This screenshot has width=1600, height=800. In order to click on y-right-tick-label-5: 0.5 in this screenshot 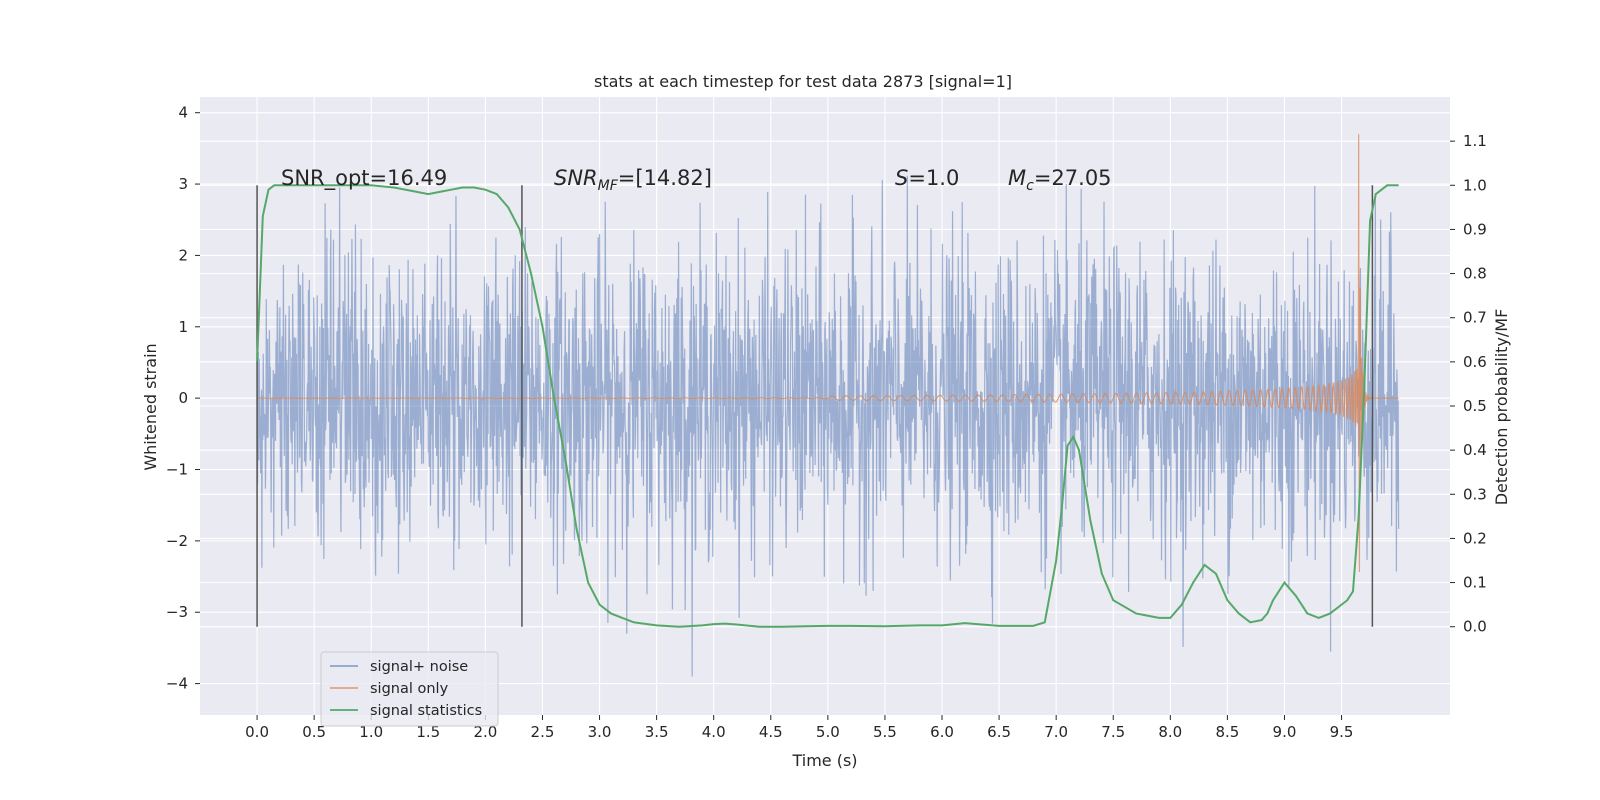, I will do `click(1475, 406)`.